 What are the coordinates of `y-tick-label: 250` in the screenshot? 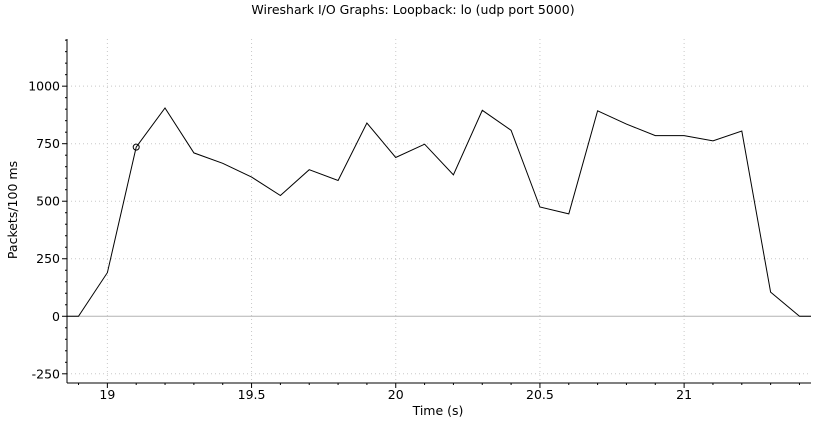 It's located at (48, 258).